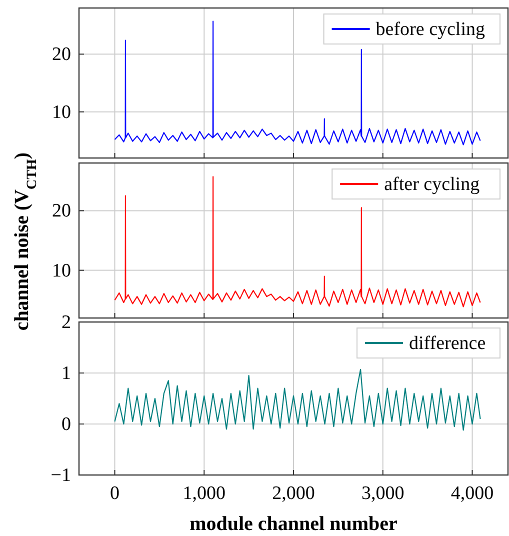 This screenshot has width=509, height=536. What do you see at coordinates (66, 424) in the screenshot?
I see `y-tick-label: 0` at bounding box center [66, 424].